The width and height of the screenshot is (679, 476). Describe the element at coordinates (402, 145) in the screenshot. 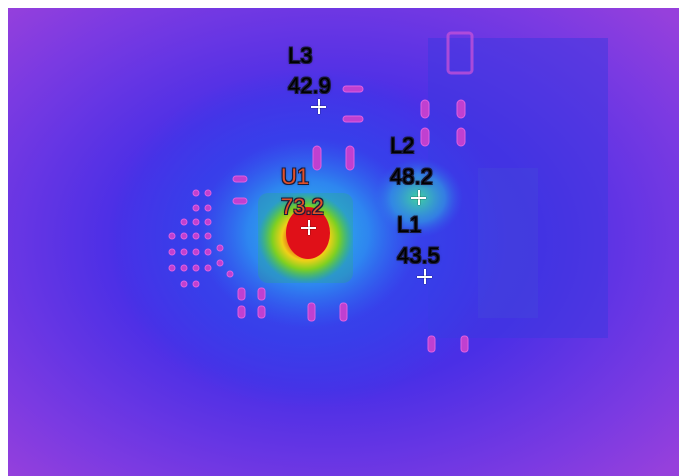

I see `spot-l2-name: L2` at that location.